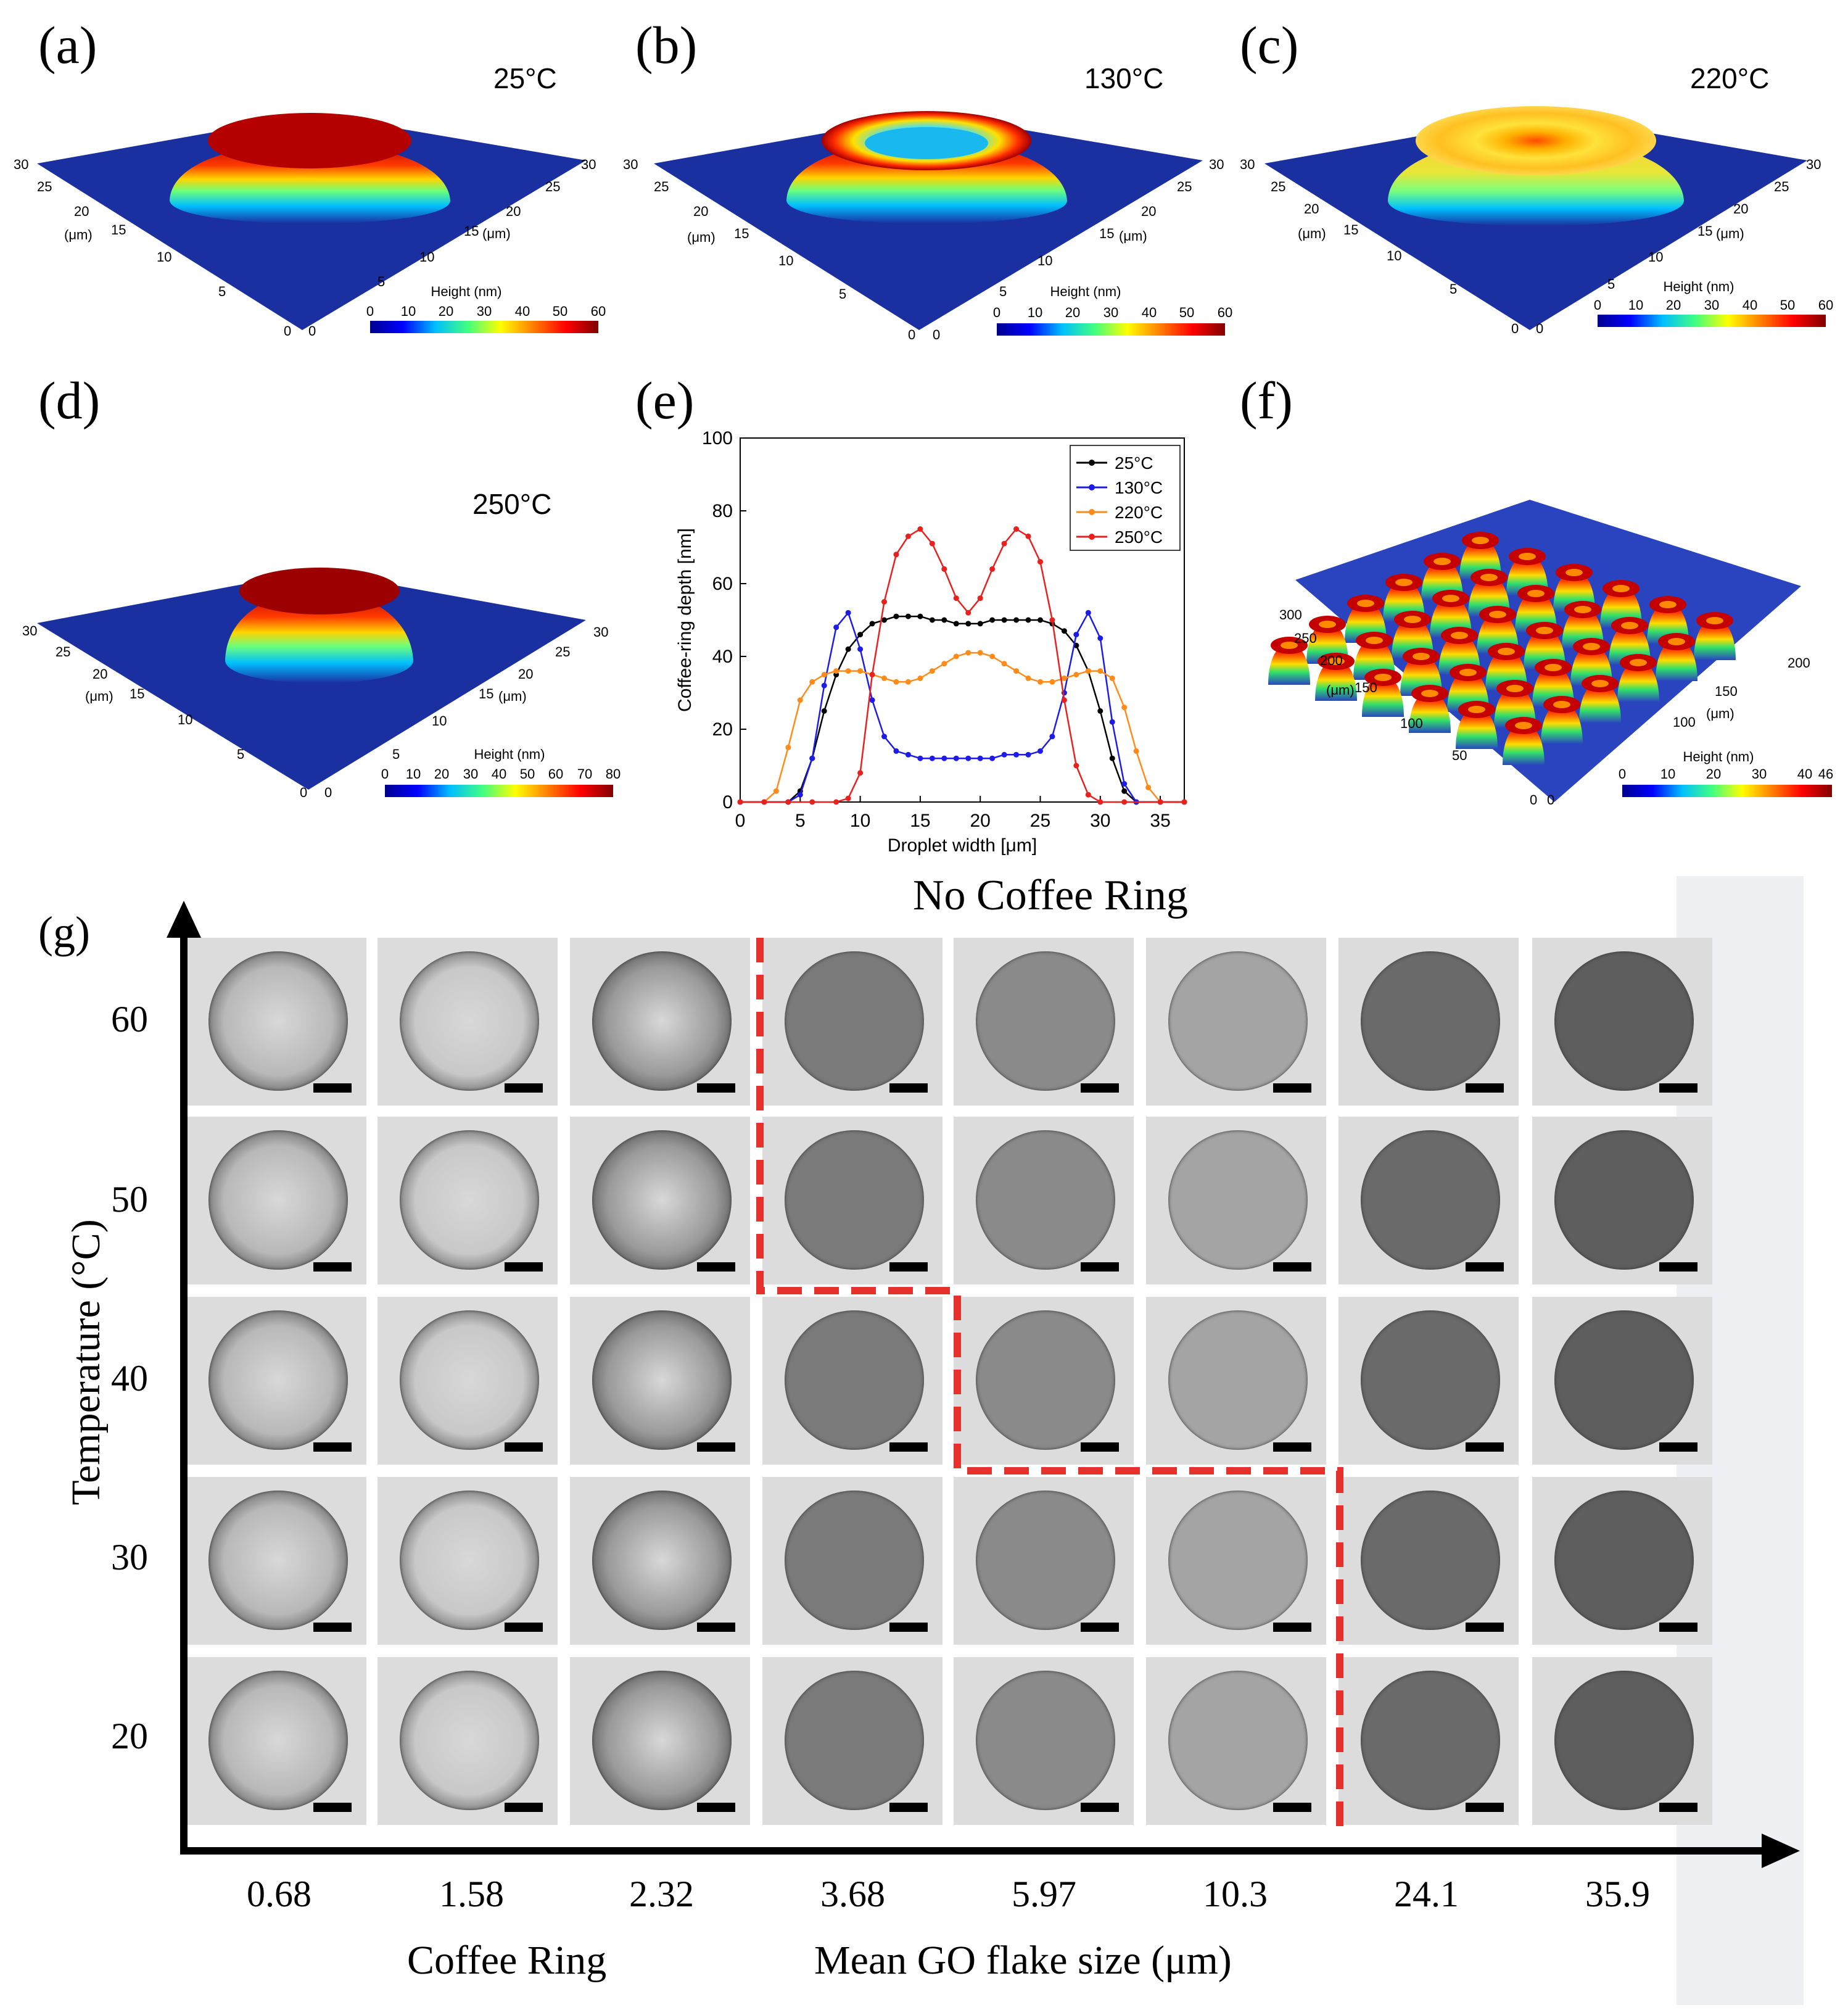 This screenshot has width=1848, height=2010. What do you see at coordinates (279, 1894) in the screenshot?
I see `flake-size-column-label: 0.68` at bounding box center [279, 1894].